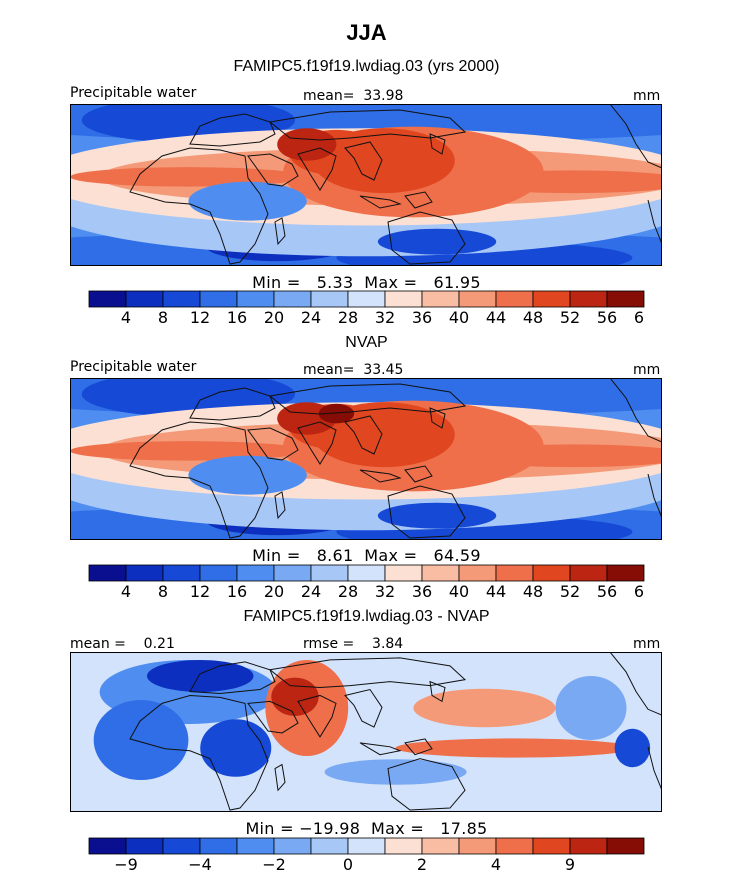 The image size is (733, 883). I want to click on colorbar-tick-label: 16, so click(237, 317).